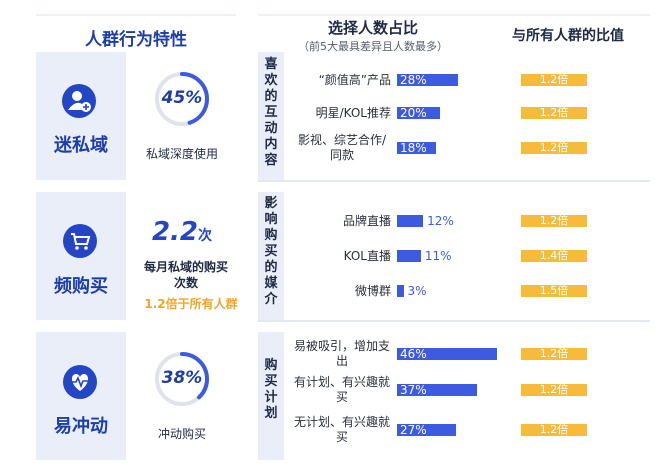 Image resolution: width=660 pixels, height=471 pixels. Describe the element at coordinates (175, 232) in the screenshot. I see `metric-number: 2.2` at that location.